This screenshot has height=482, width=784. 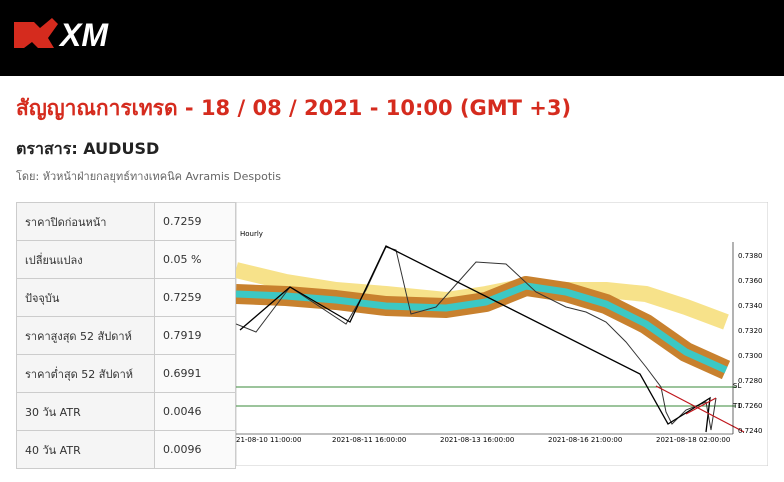 I want to click on table-row: 30 วัน ATR 0.0046, so click(x=126, y=411).